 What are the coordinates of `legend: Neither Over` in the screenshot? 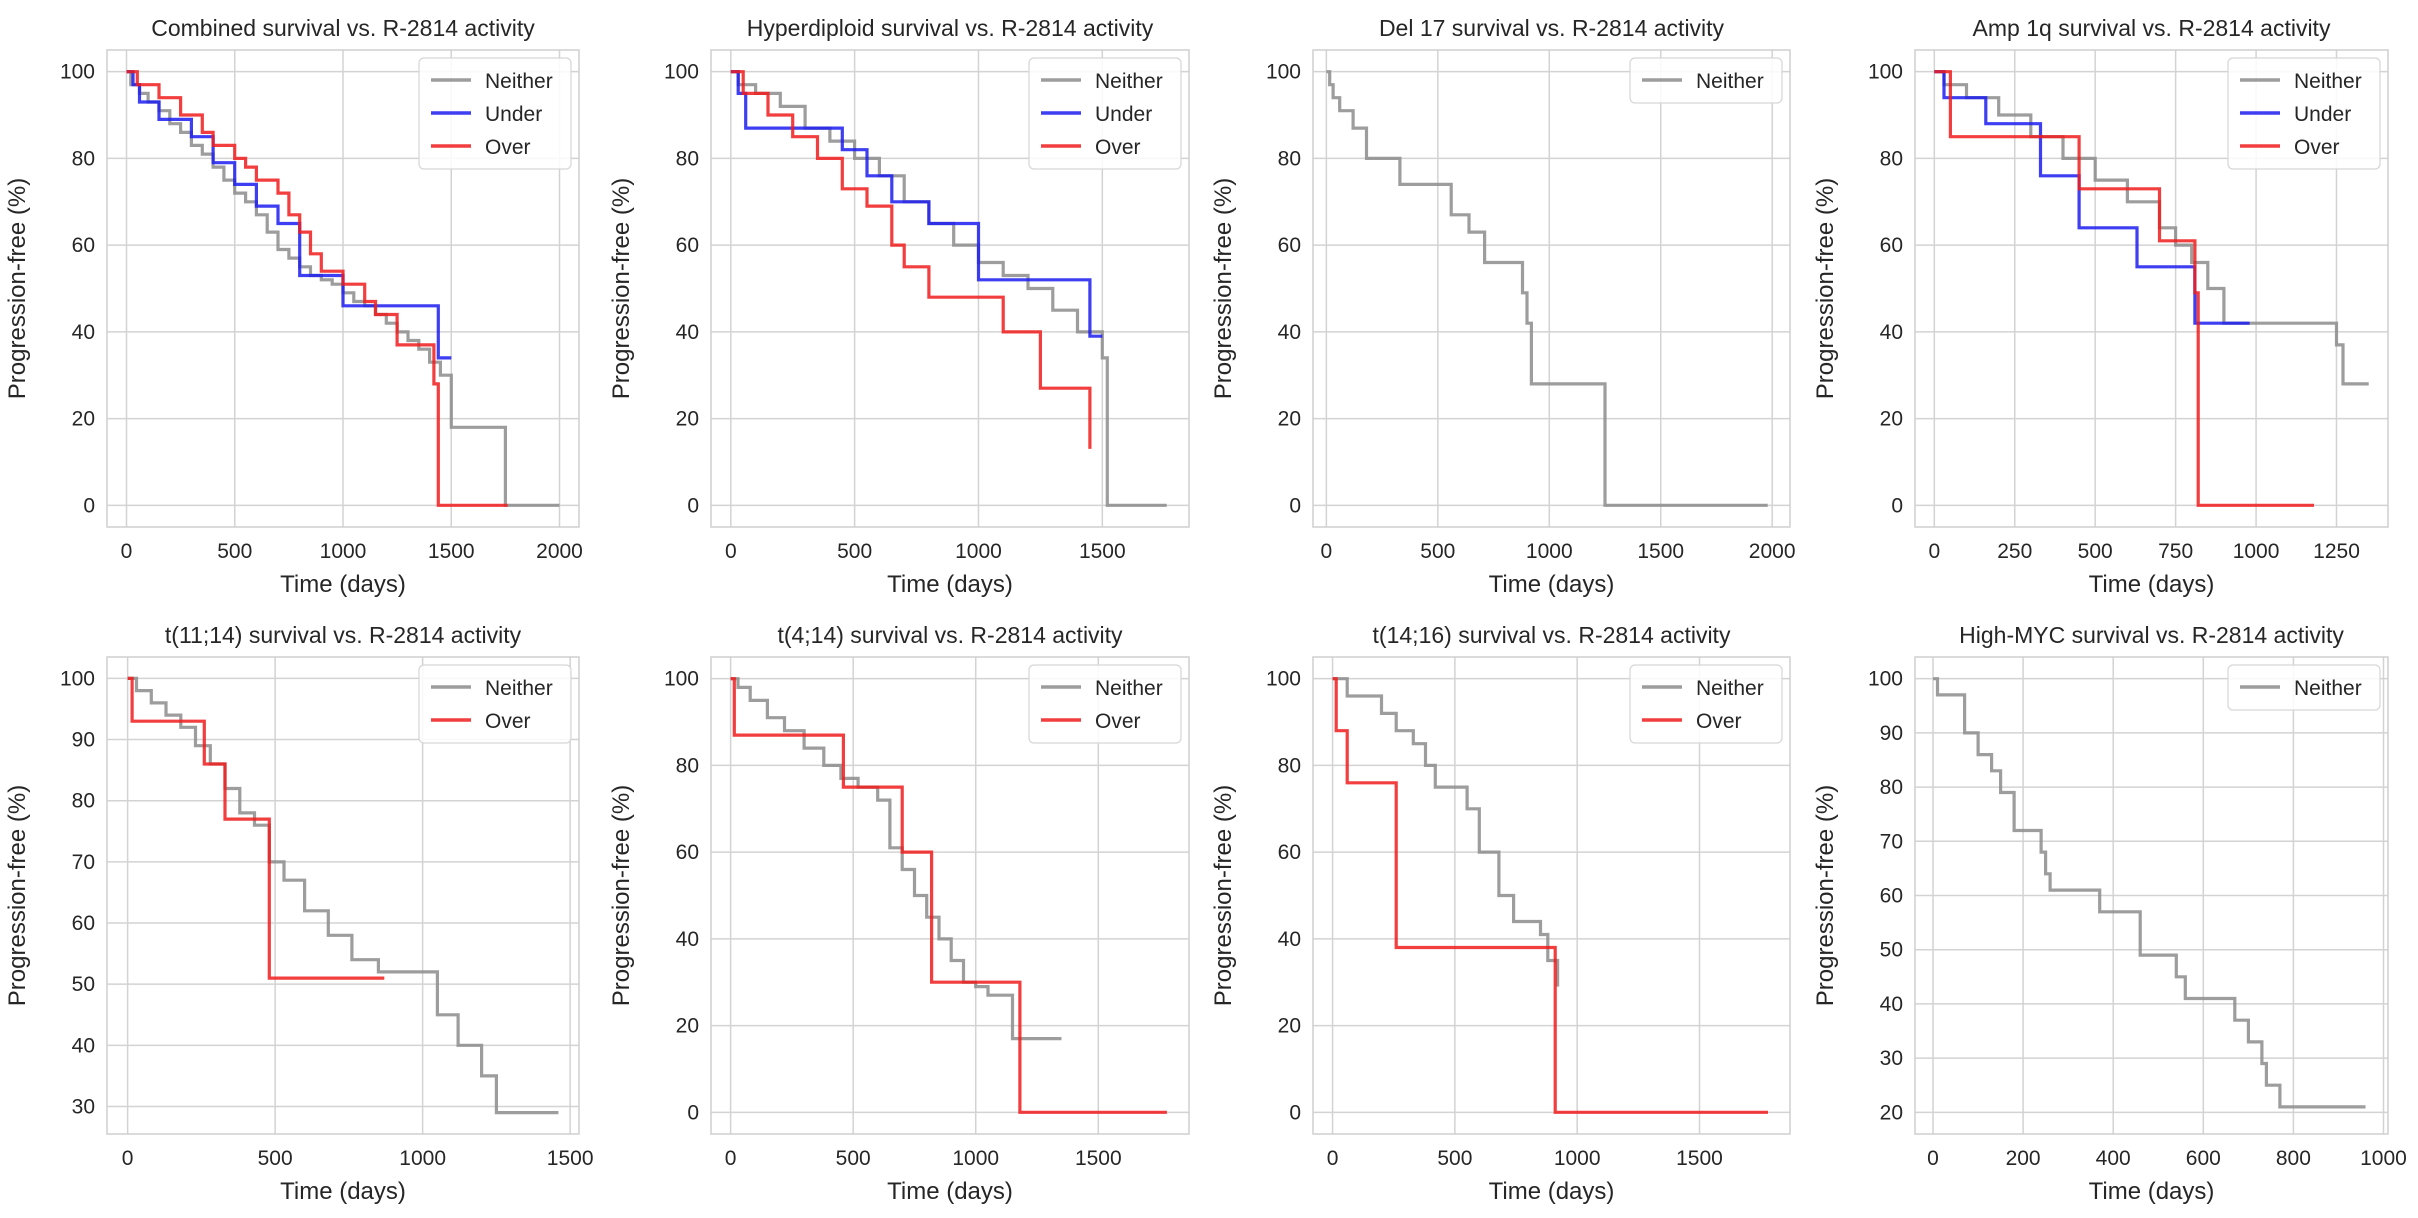 It's located at (495, 704).